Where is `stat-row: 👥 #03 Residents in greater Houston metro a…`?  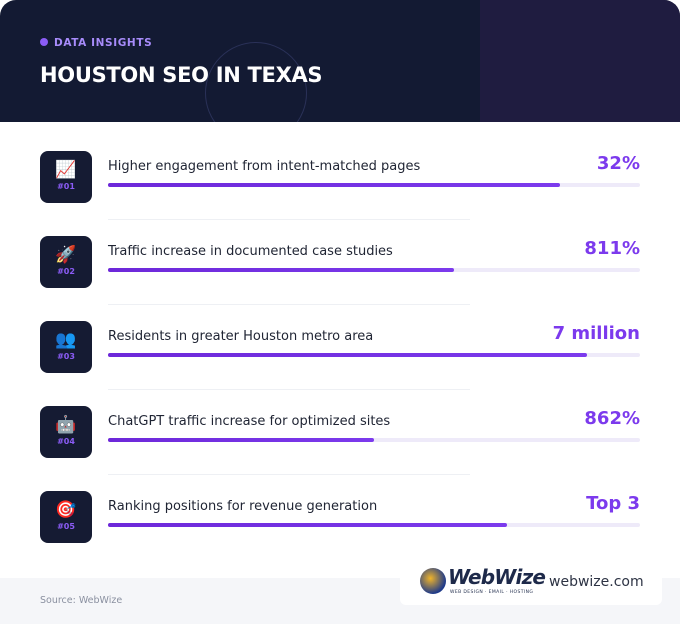
stat-row: 👥 #03 Residents in greater Houston metro a… is located at coordinates (340, 363).